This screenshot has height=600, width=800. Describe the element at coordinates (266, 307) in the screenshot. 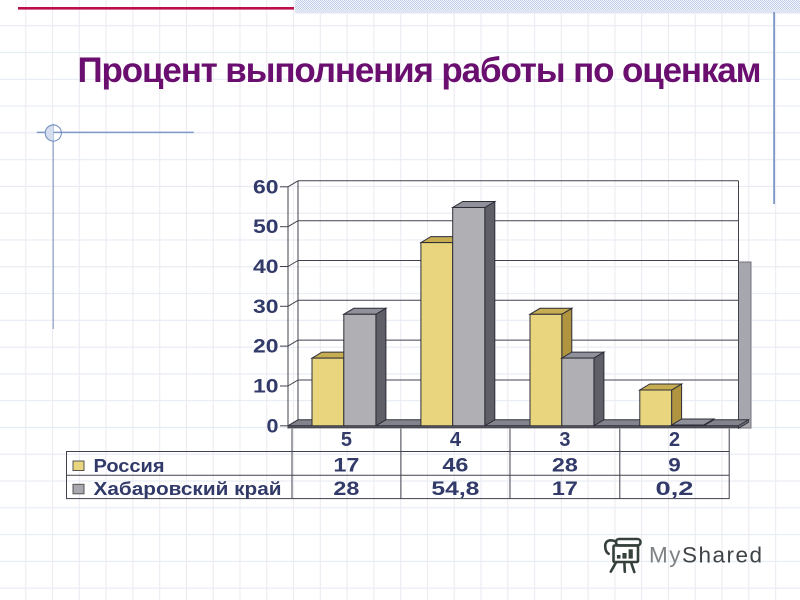

I see `svg-text: 30` at that location.